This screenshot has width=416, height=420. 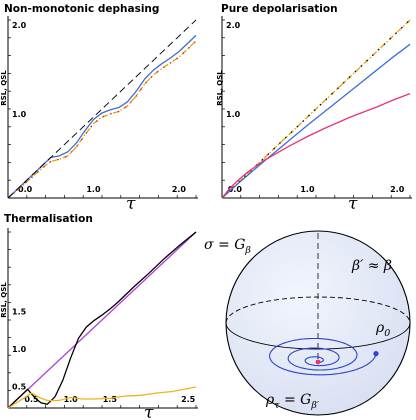 I want to click on y-tick-label: 0.5, so click(x=19, y=386).